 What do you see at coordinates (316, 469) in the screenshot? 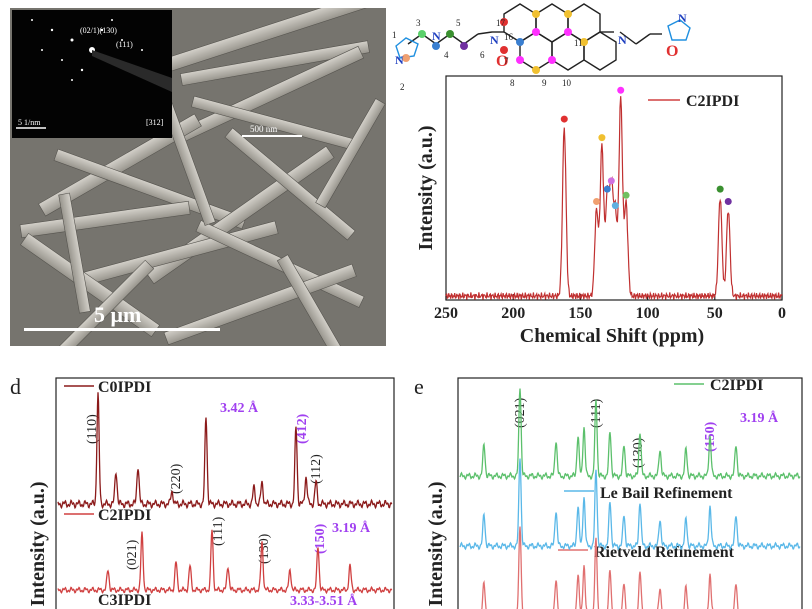
I see `hkl-label: (112)` at bounding box center [316, 469].